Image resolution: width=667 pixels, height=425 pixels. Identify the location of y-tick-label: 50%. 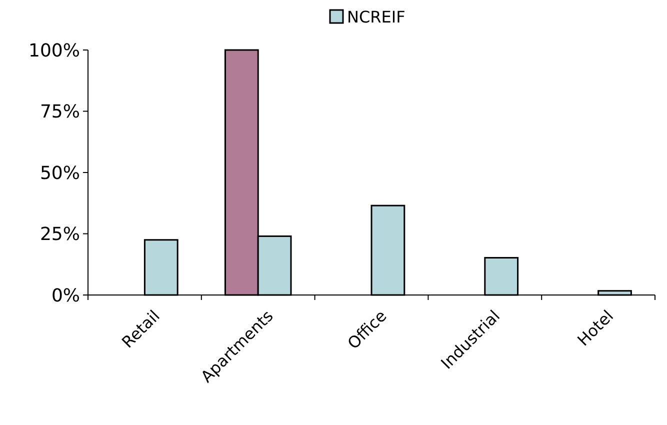
(60, 173).